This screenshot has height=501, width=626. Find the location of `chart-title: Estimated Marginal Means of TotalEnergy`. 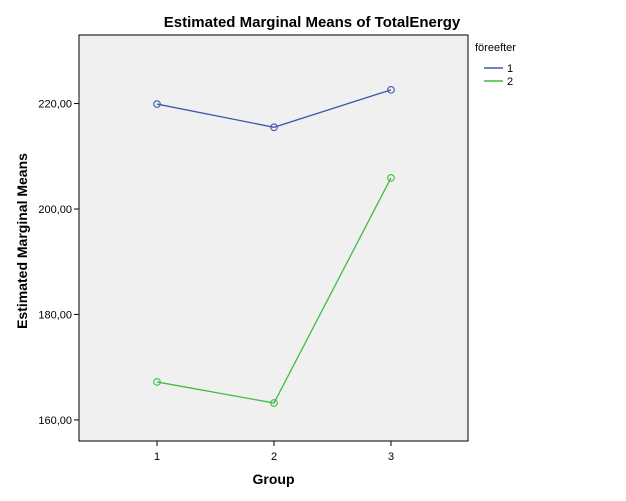

chart-title: Estimated Marginal Means of TotalEnergy is located at coordinates (312, 22).